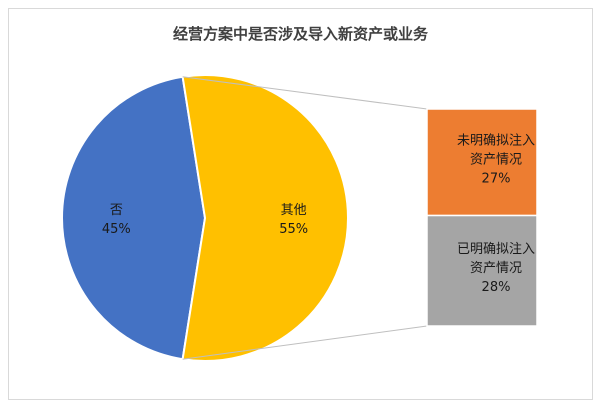 The width and height of the screenshot is (603, 410). What do you see at coordinates (305, 93) in the screenshot?
I see `connector-line-top` at bounding box center [305, 93].